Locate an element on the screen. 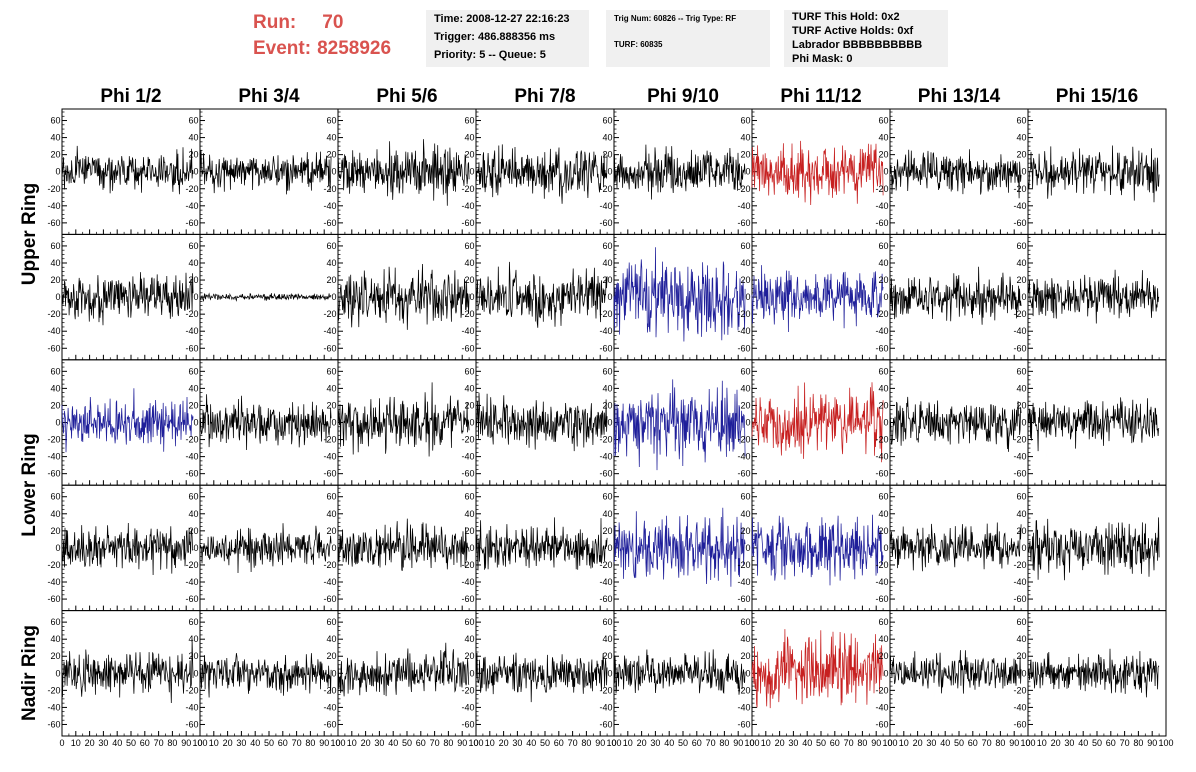  event-label: Event: is located at coordinates (282, 48).